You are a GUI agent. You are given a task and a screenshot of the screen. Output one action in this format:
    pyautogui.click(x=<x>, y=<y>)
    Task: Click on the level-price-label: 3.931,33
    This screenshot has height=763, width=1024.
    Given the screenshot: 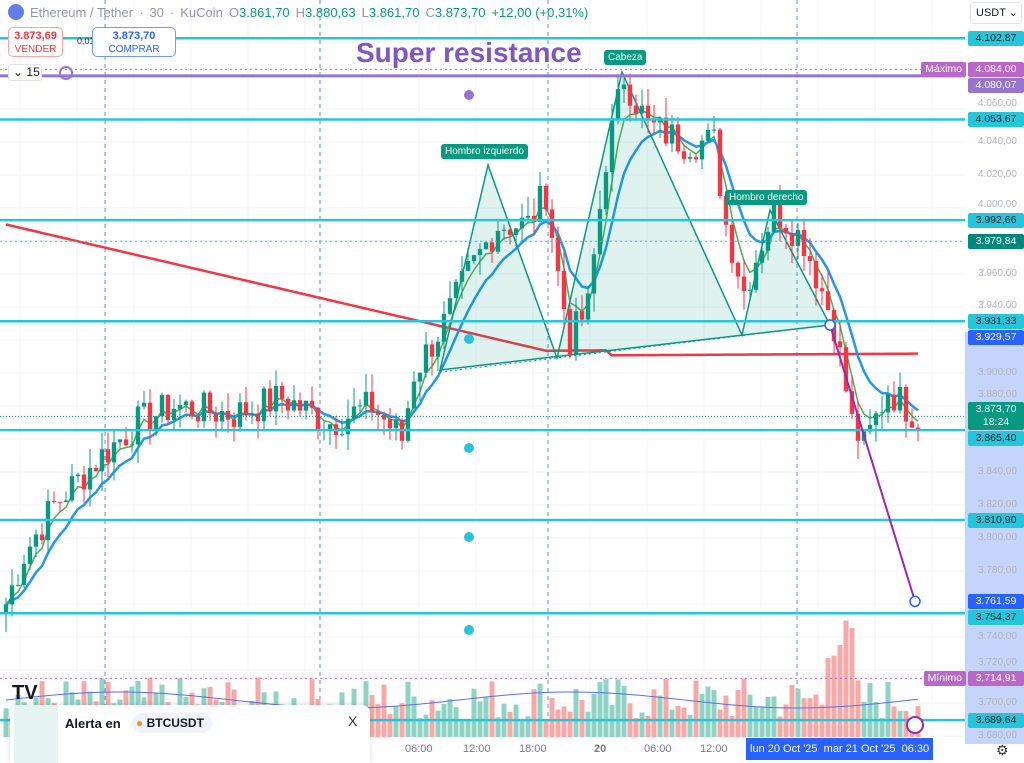 What is the action you would take?
    pyautogui.click(x=996, y=321)
    